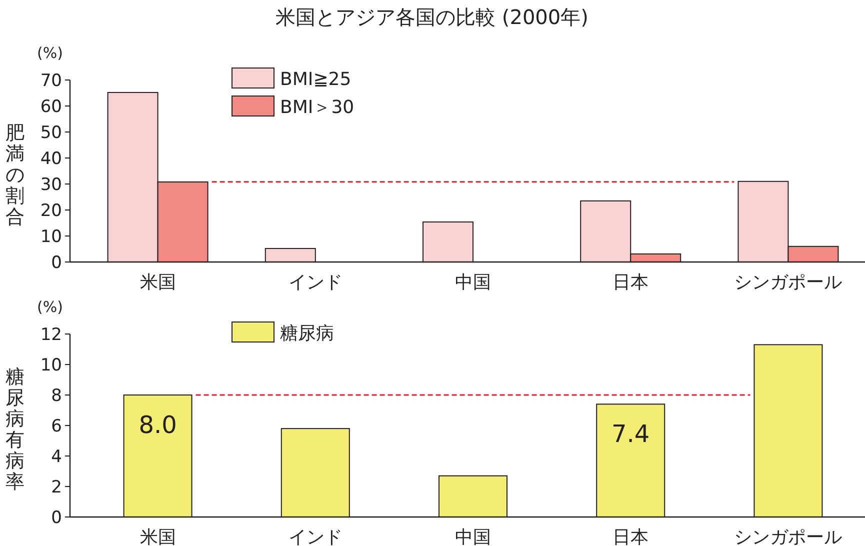 This screenshot has width=865, height=546. What do you see at coordinates (51, 335) in the screenshot?
I see `y-tick-label: 12` at bounding box center [51, 335].